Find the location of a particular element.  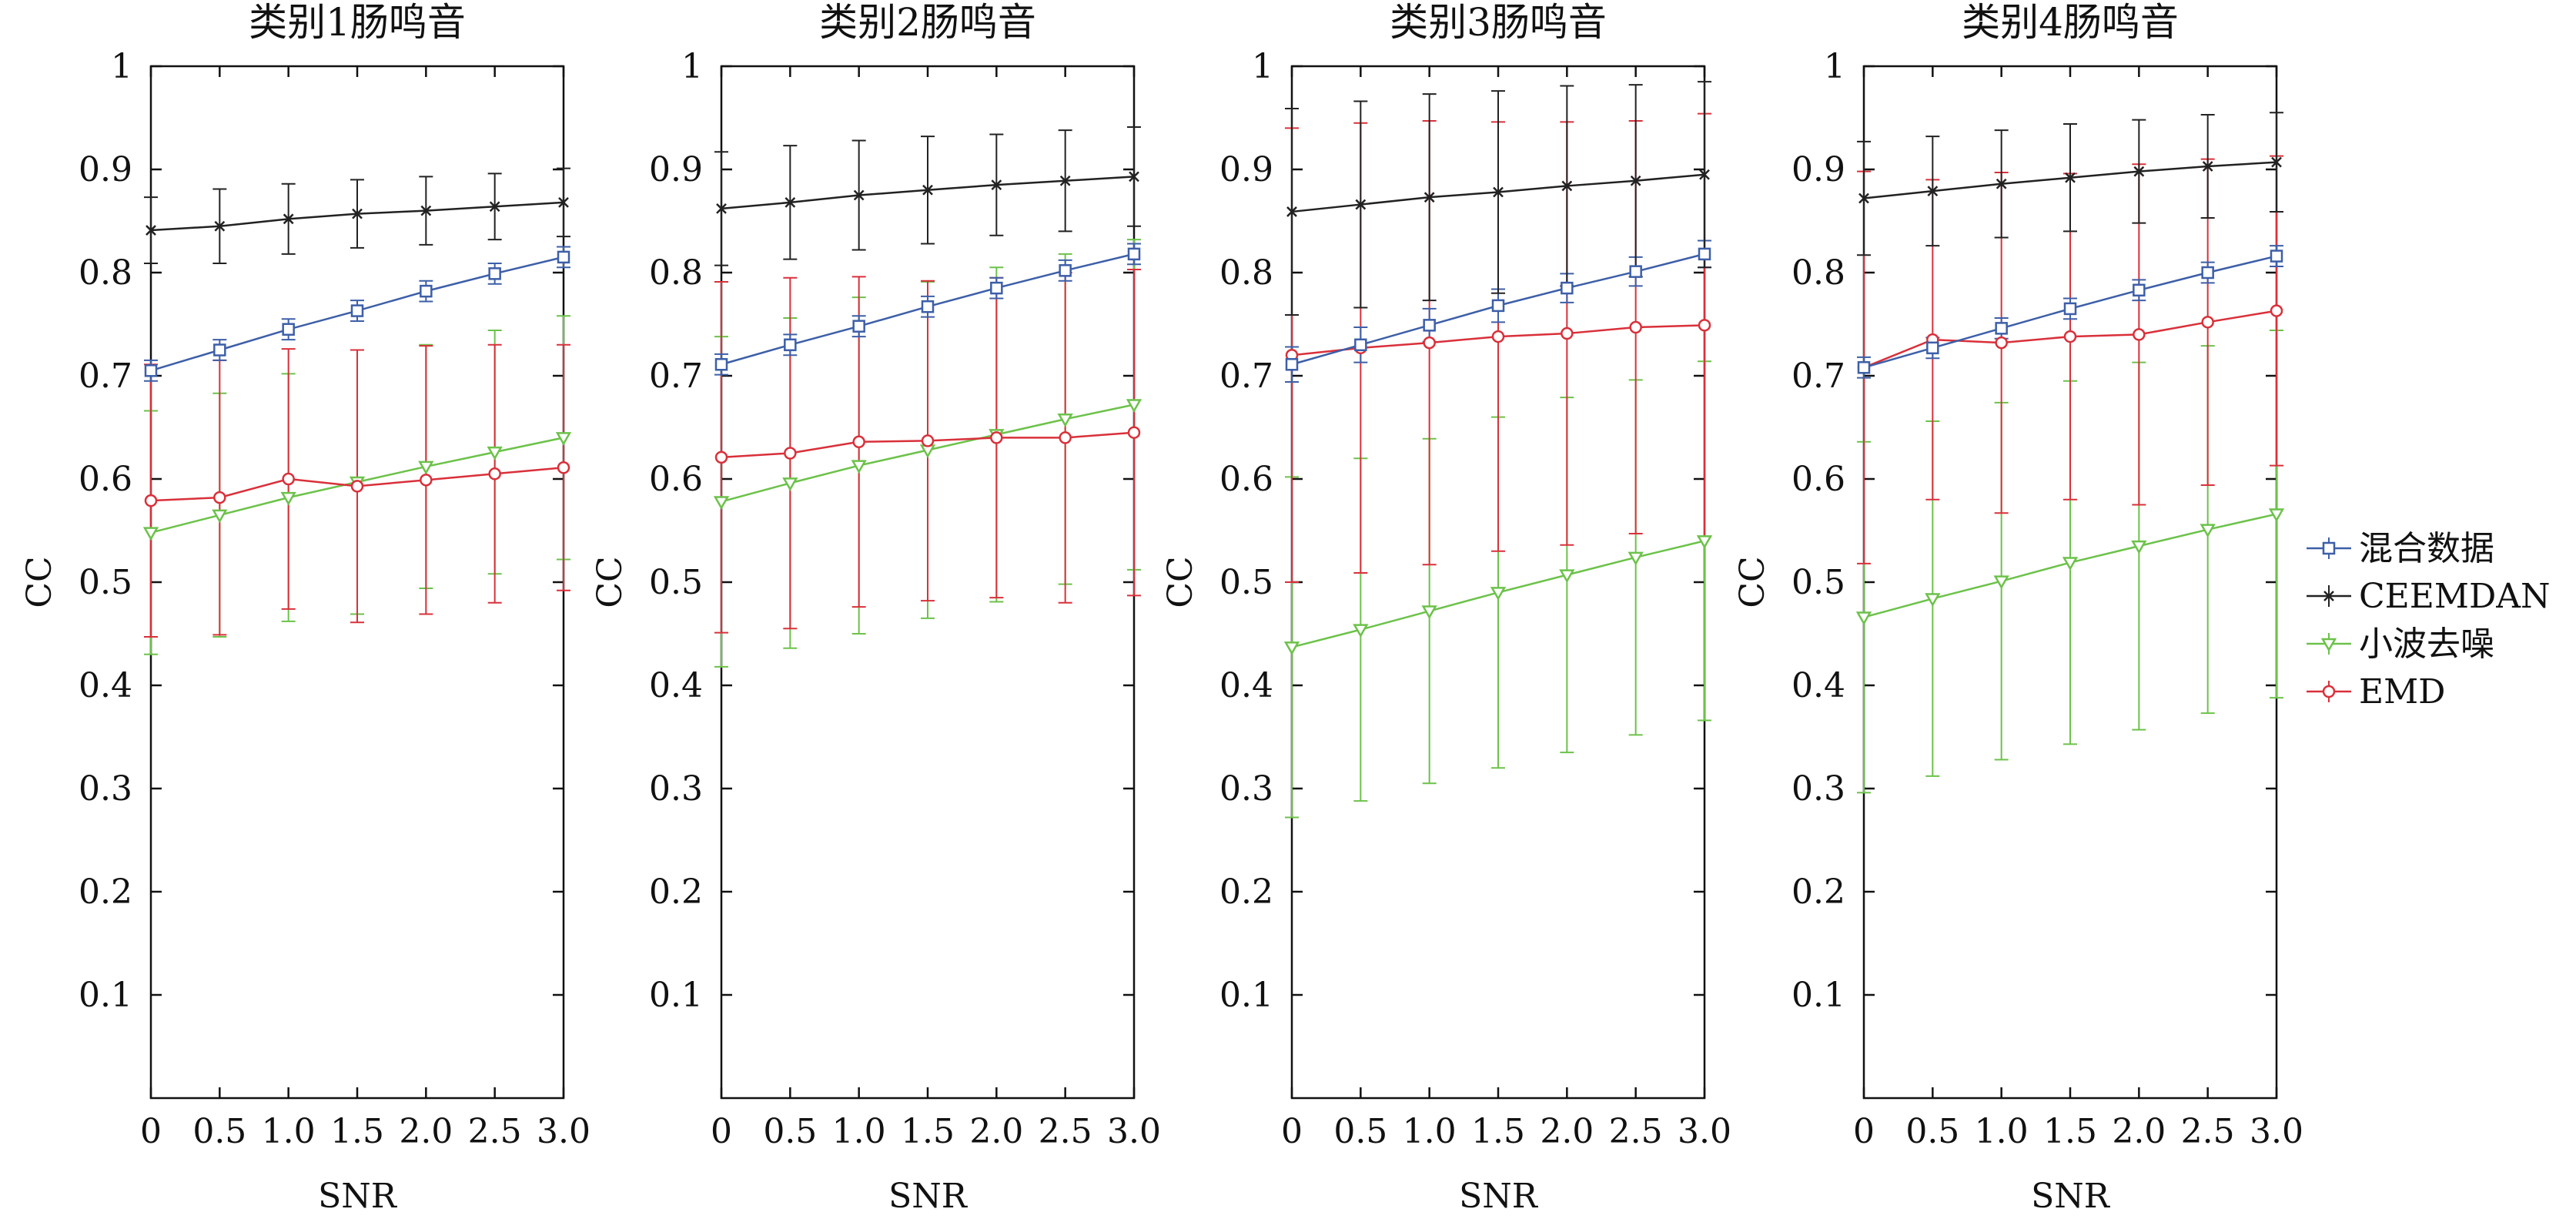

legend-entry-mixed: 混合数据 is located at coordinates (2401, 548).